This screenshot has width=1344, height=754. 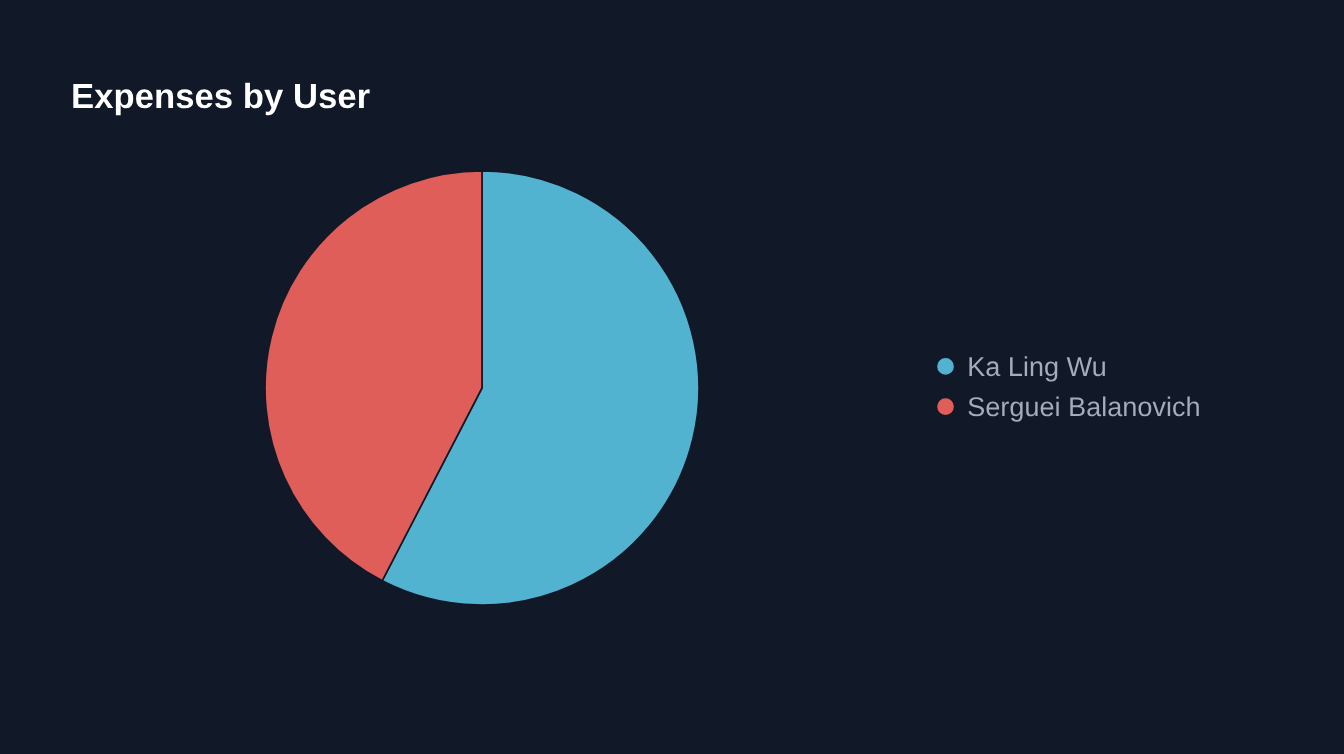 What do you see at coordinates (221, 99) in the screenshot?
I see `chart-title: Expenses by User` at bounding box center [221, 99].